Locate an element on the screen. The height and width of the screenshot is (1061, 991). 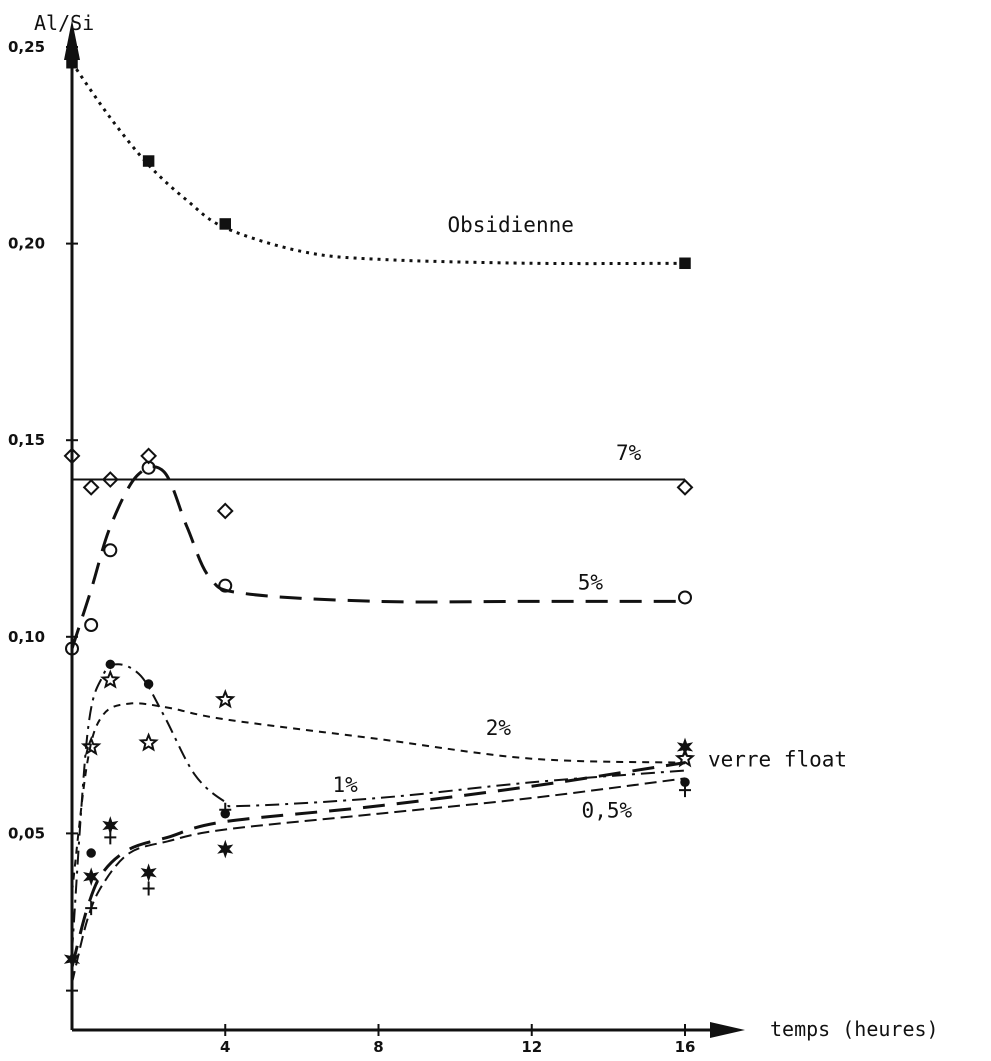
x-ticks: 4 8 12 16 is located at coordinates (457, 1040).